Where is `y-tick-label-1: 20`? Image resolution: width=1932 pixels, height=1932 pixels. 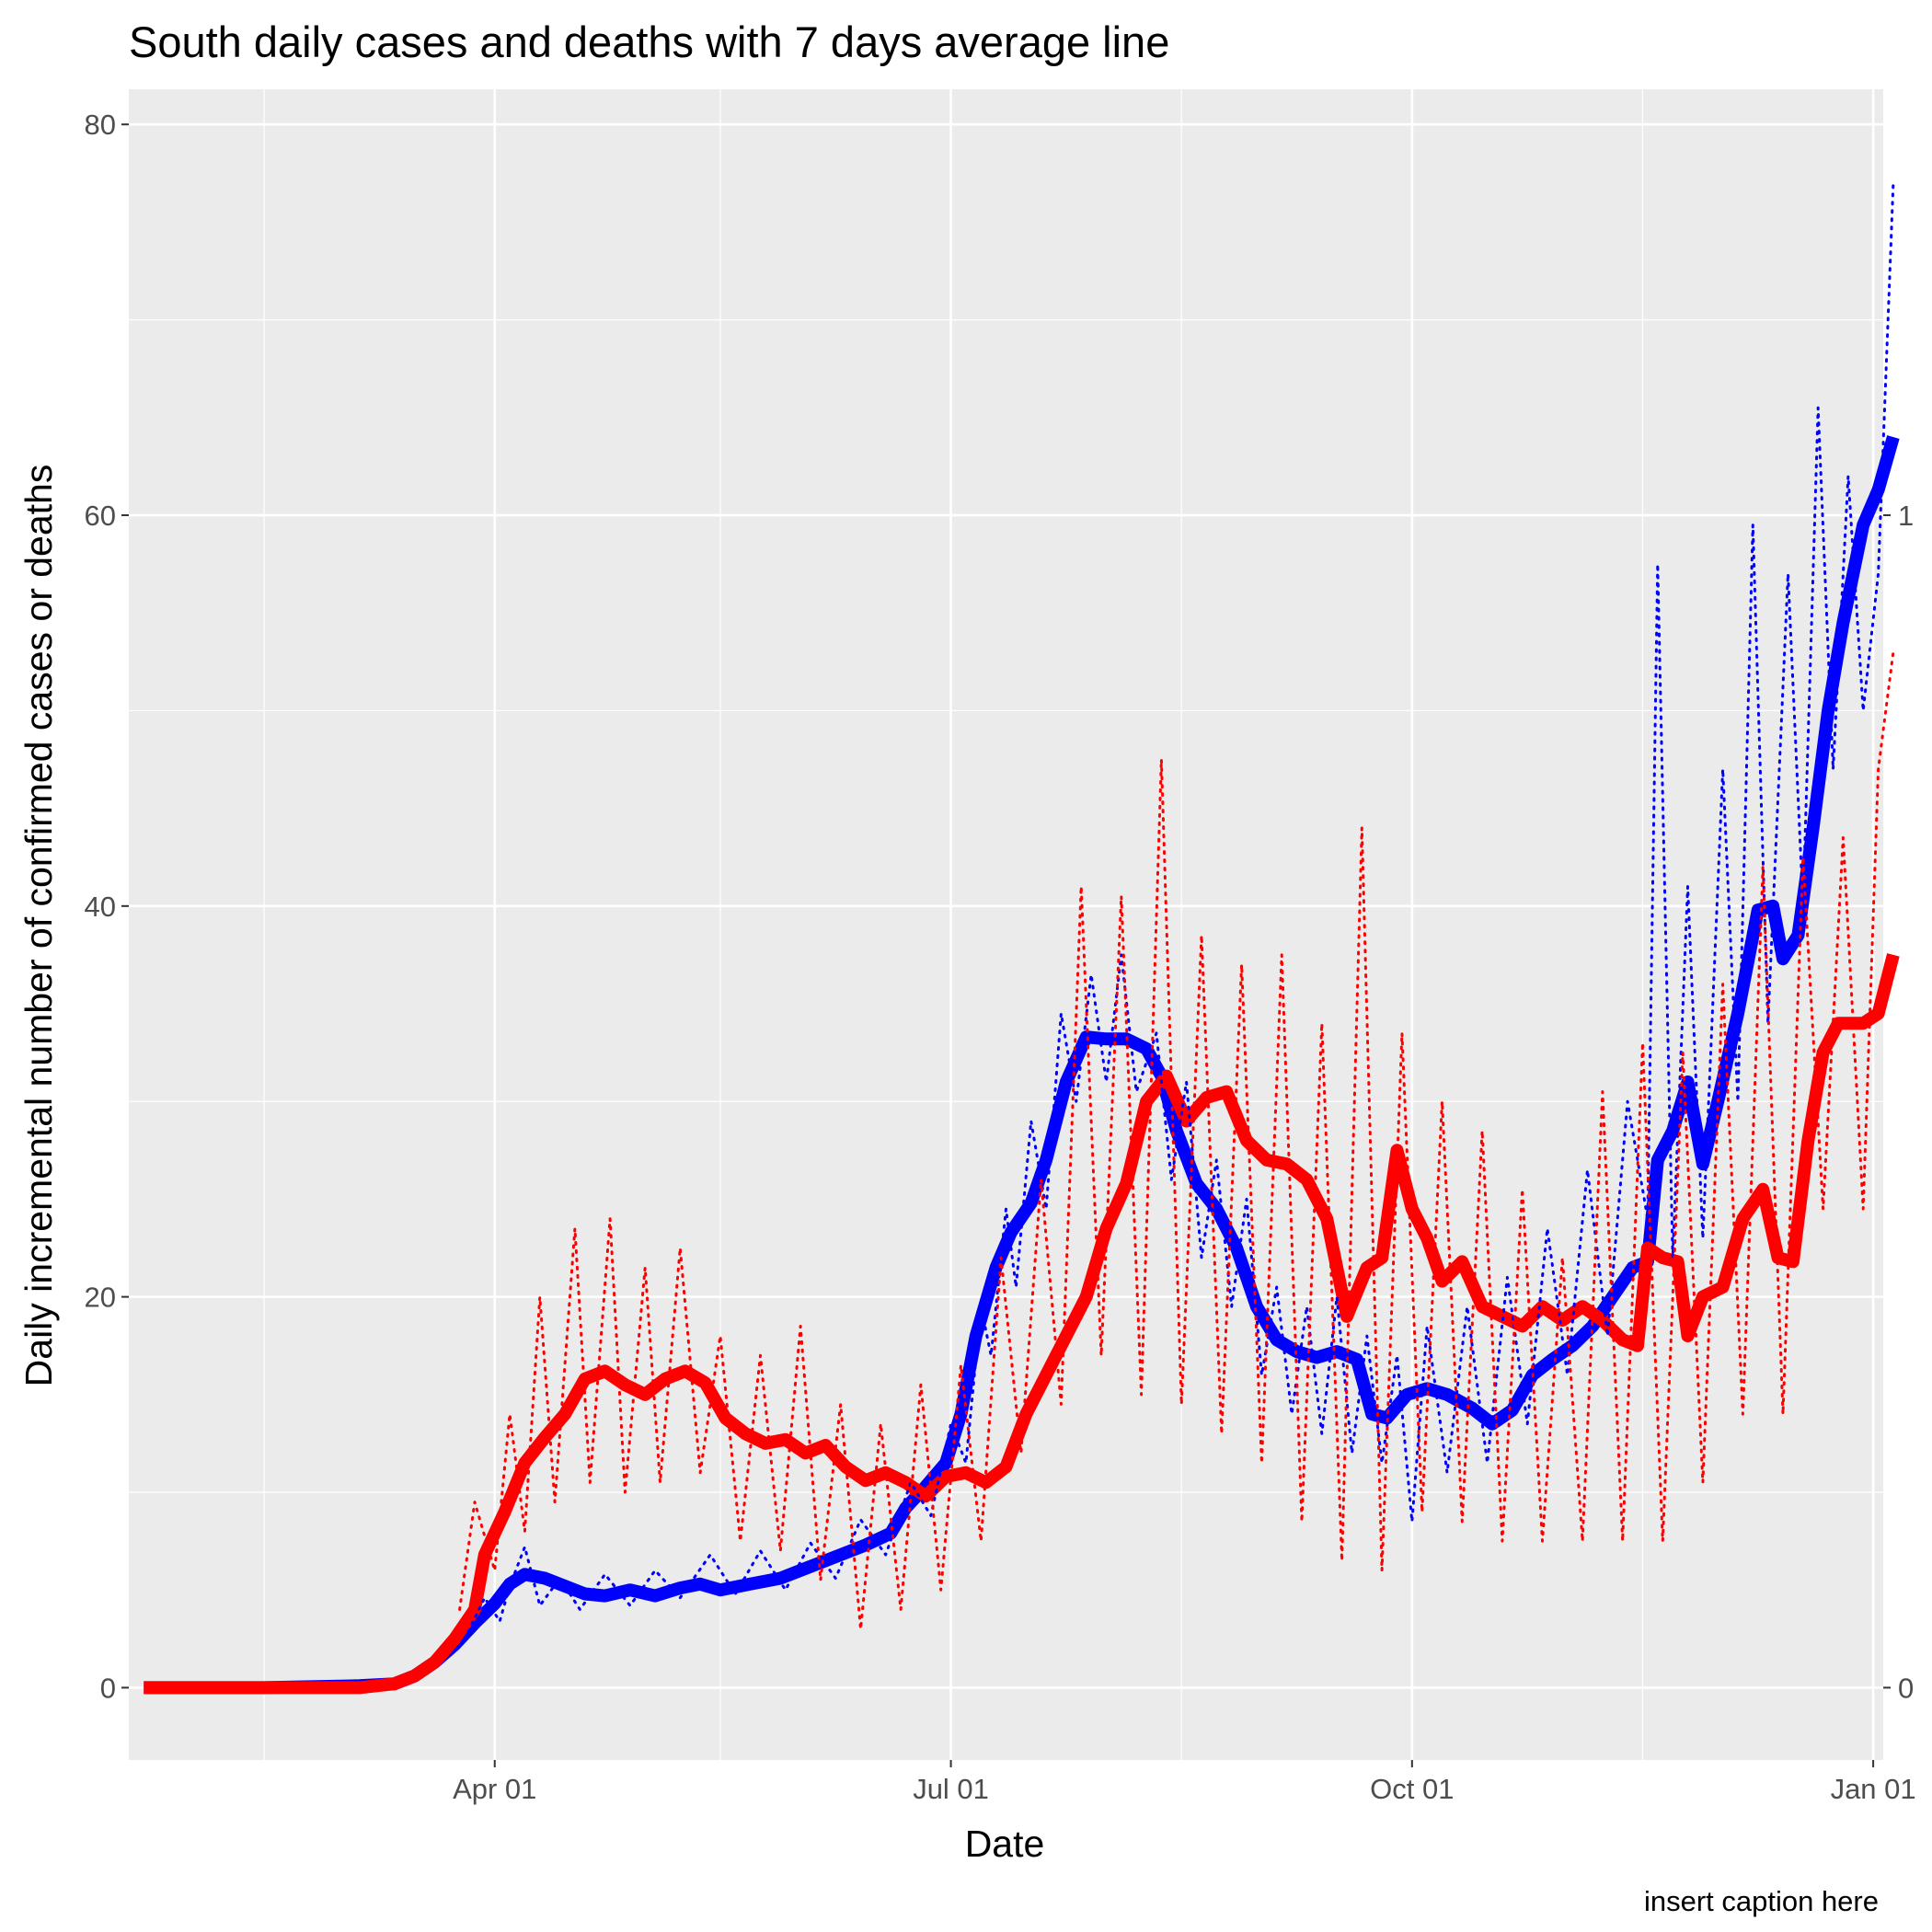 y-tick-label-1: 20 is located at coordinates (100, 1298).